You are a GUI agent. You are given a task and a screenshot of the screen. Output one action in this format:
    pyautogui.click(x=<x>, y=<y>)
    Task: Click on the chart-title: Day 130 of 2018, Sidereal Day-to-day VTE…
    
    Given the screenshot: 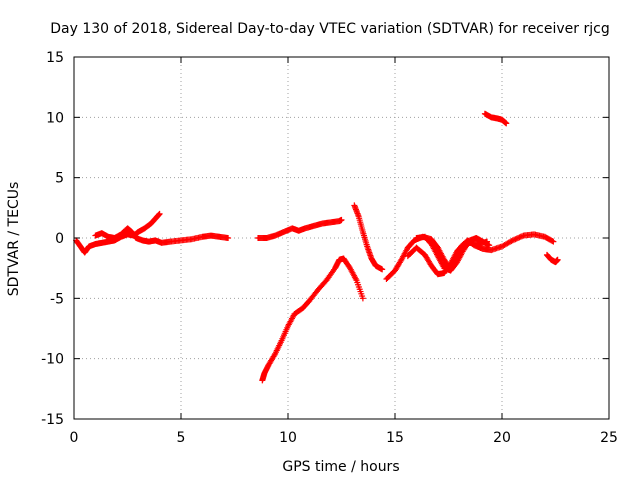 What is the action you would take?
    pyautogui.click(x=329, y=29)
    